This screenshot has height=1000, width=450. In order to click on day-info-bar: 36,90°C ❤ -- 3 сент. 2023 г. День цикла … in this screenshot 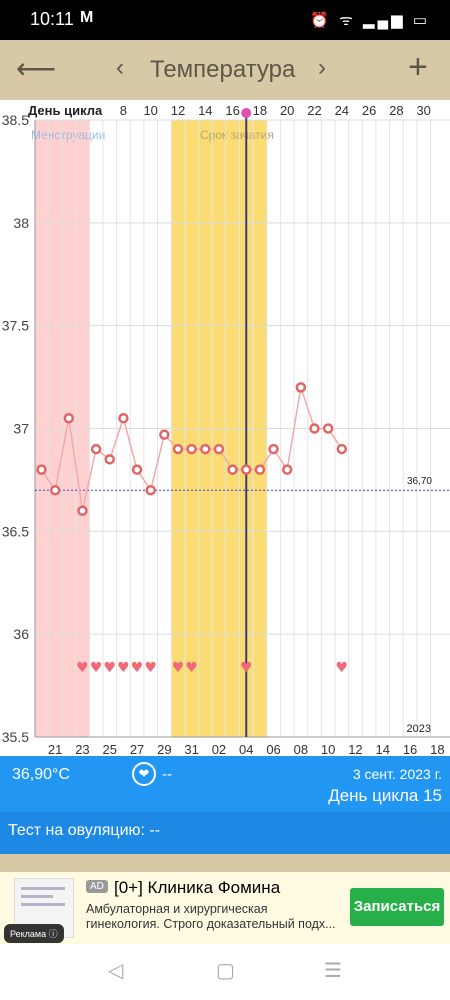, I will do `click(225, 784)`.